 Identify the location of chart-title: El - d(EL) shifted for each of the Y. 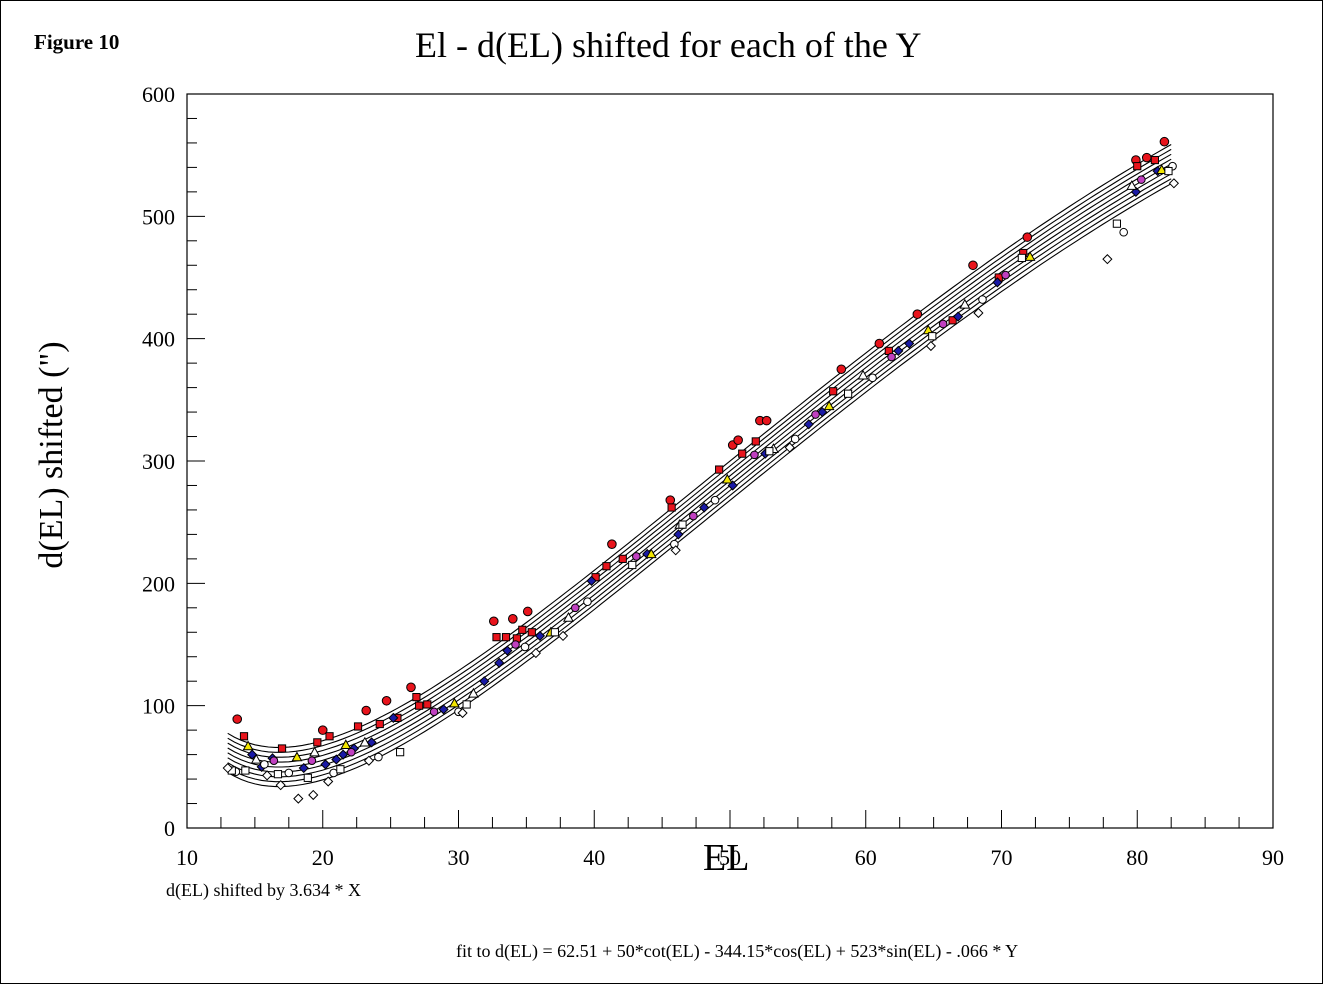
(668, 45).